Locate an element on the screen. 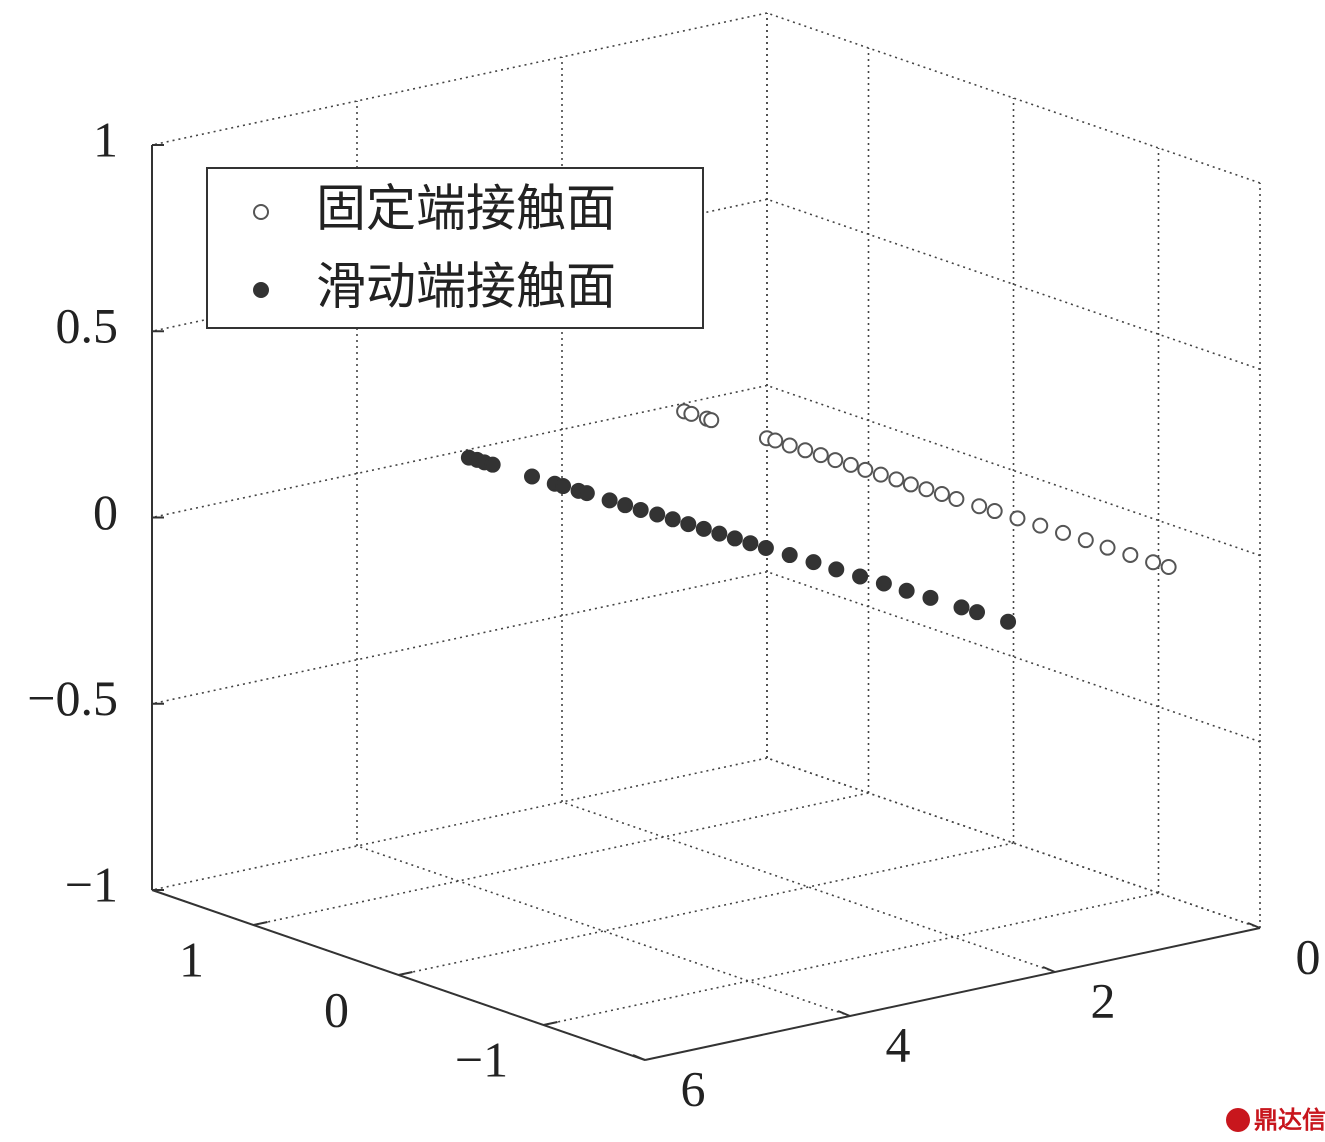 This screenshot has height=1142, width=1325. x-axis is located at coordinates (952, 994).